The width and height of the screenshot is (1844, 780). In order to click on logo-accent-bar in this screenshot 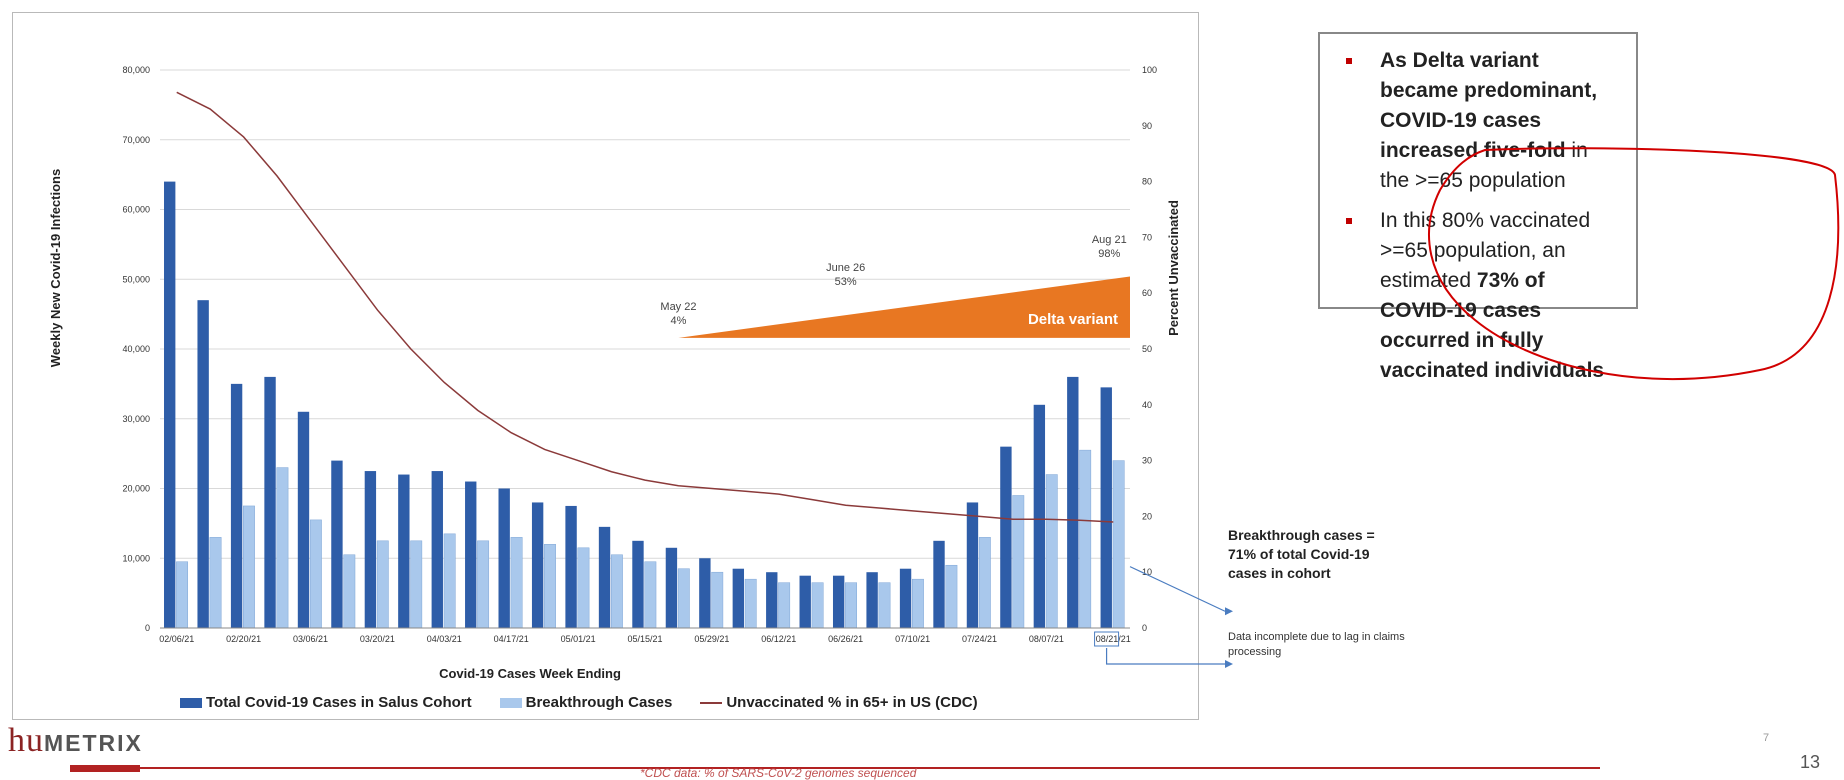, I will do `click(105, 768)`.